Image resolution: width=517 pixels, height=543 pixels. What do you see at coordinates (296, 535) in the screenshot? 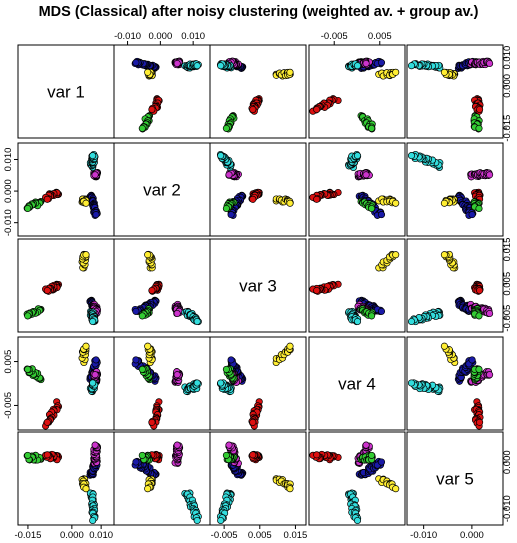
I see `x-tick-label: 0.015` at bounding box center [296, 535].